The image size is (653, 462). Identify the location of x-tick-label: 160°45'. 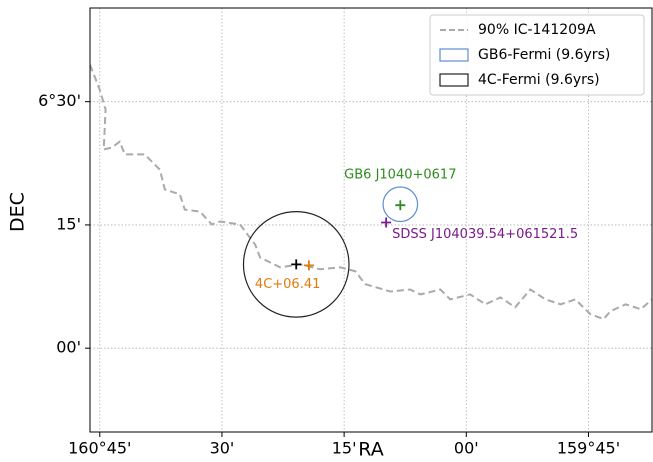
(99, 448).